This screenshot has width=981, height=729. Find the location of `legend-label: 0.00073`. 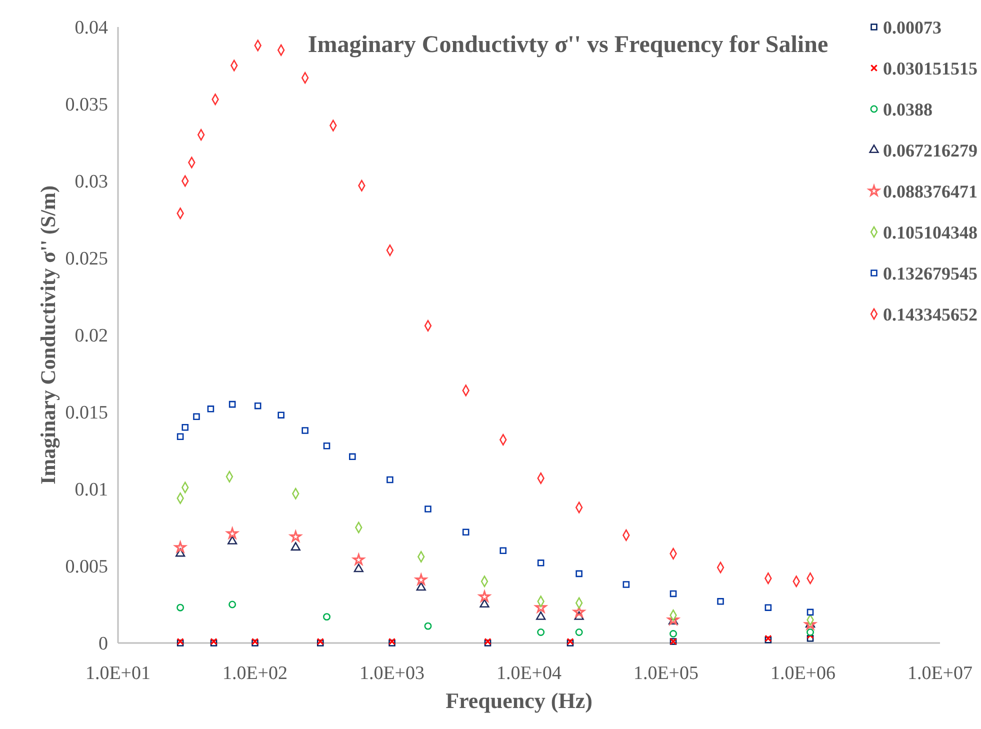

legend-label: 0.00073 is located at coordinates (912, 27).